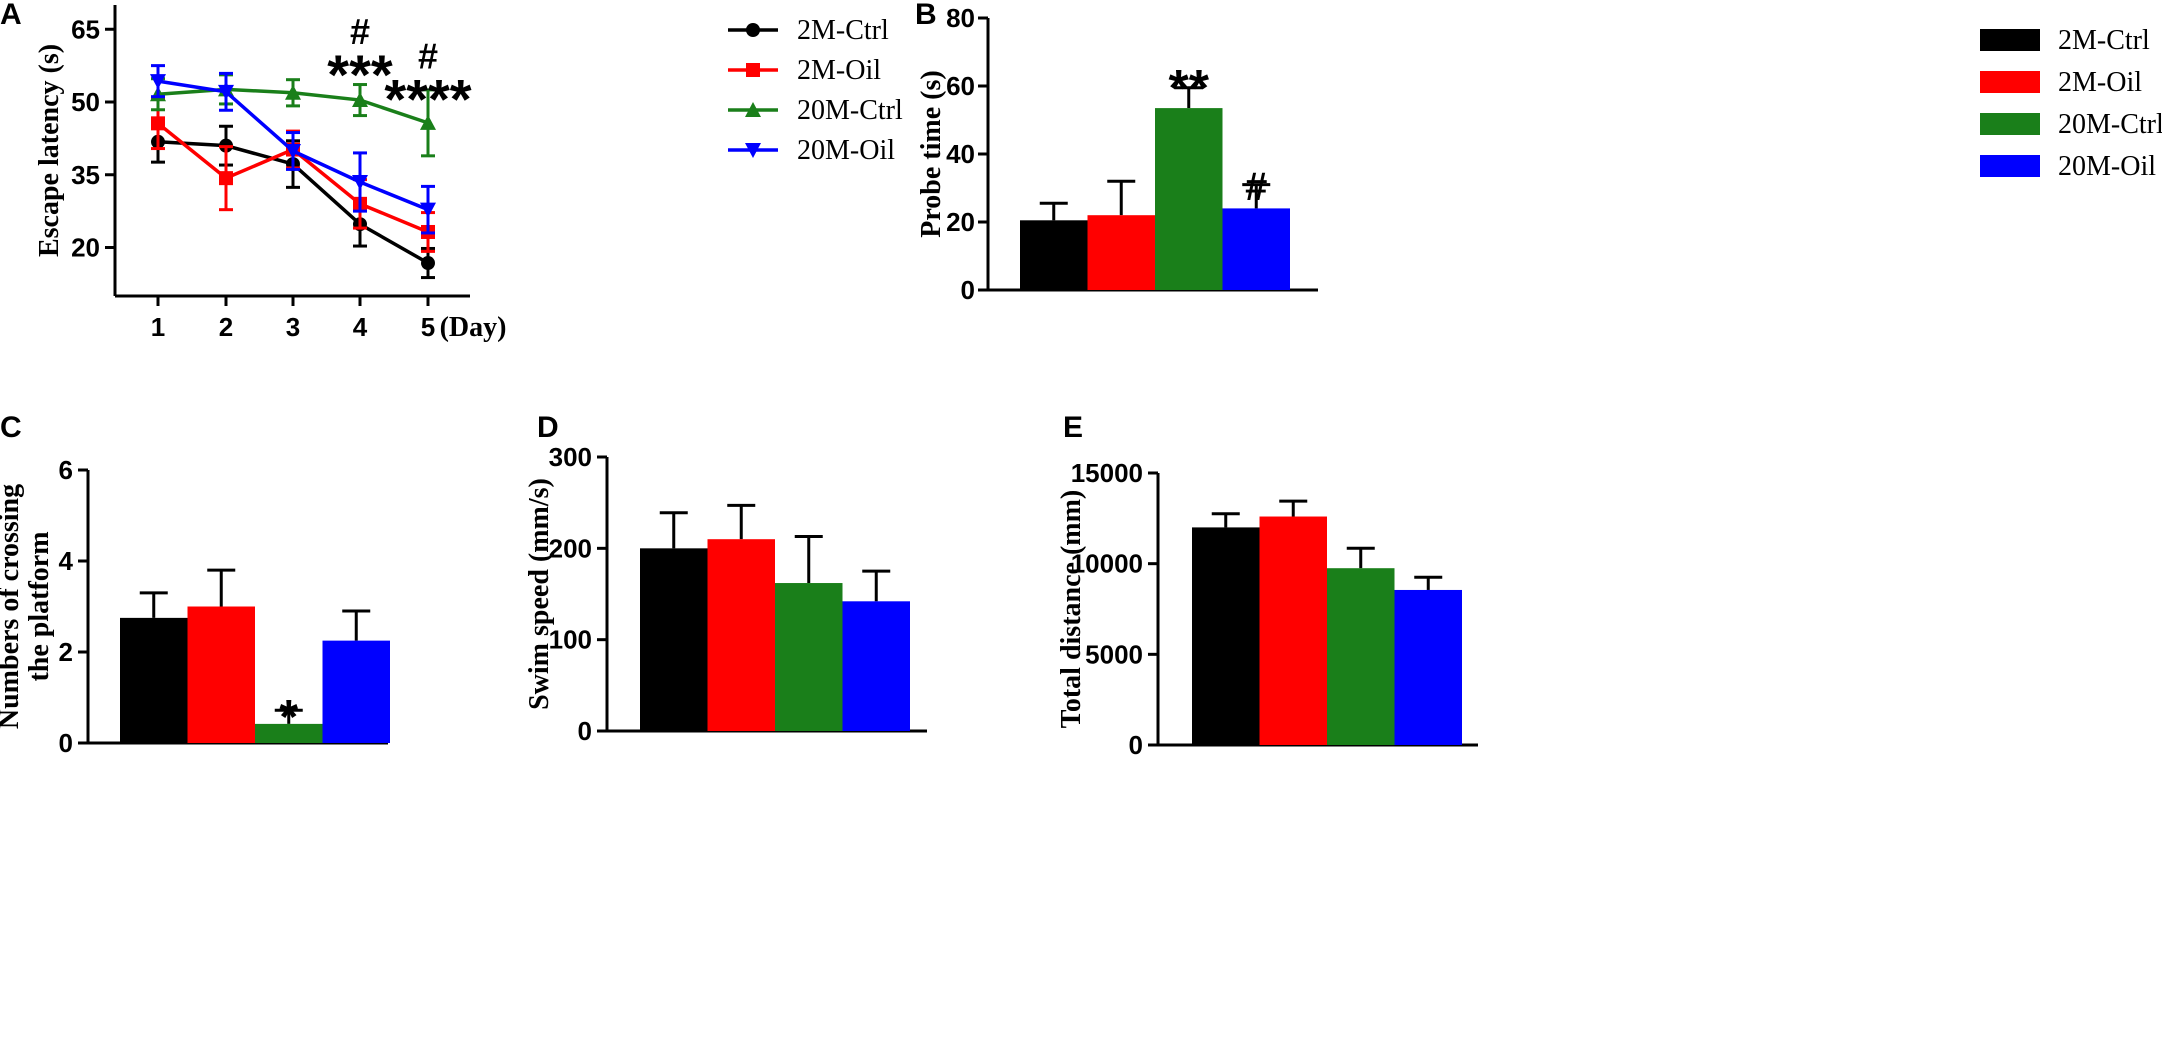 This screenshot has height=1043, width=2162. Describe the element at coordinates (926, 15) in the screenshot. I see `panel-letter: B` at that location.